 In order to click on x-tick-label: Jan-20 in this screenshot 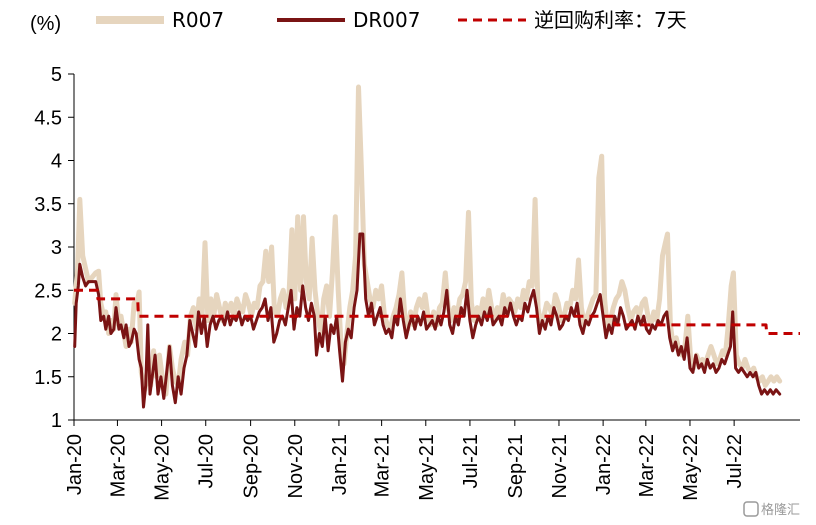, I will do `click(75, 464)`.